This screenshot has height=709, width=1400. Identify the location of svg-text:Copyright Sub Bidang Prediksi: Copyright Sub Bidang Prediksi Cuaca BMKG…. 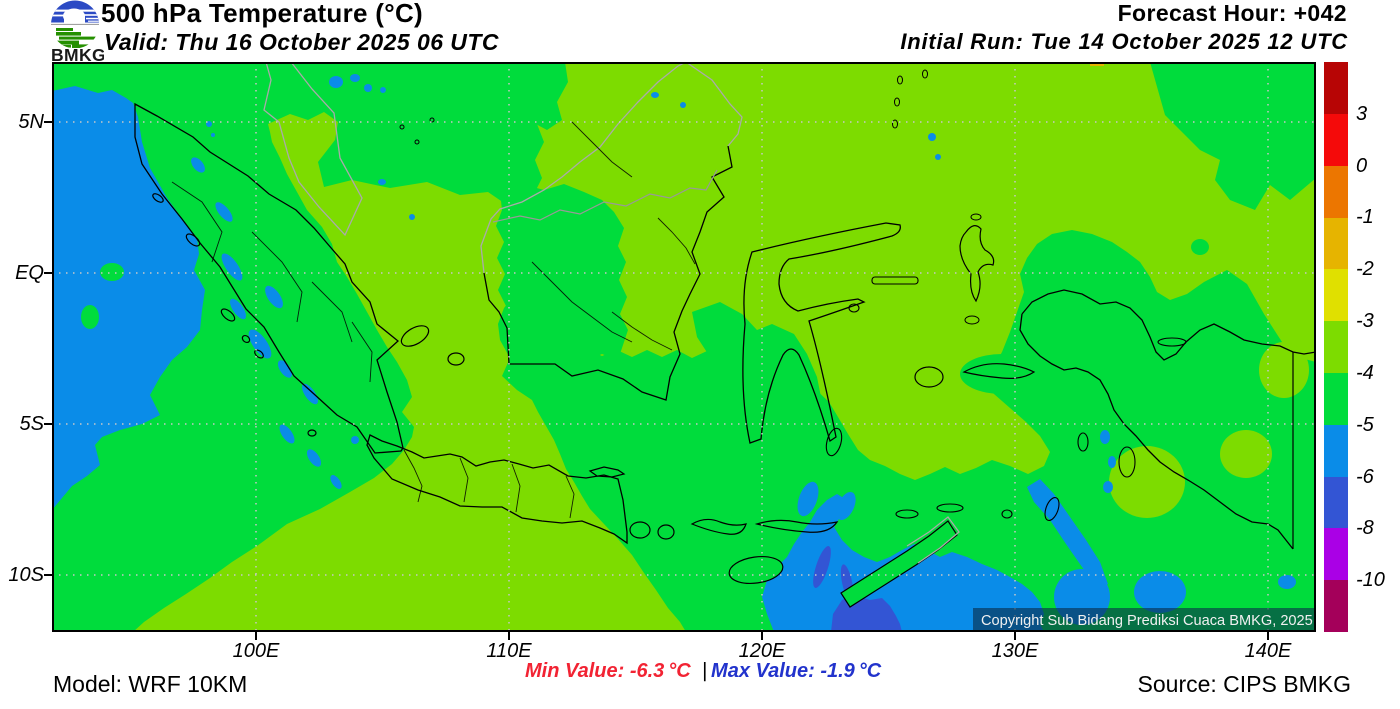
(1147, 621).